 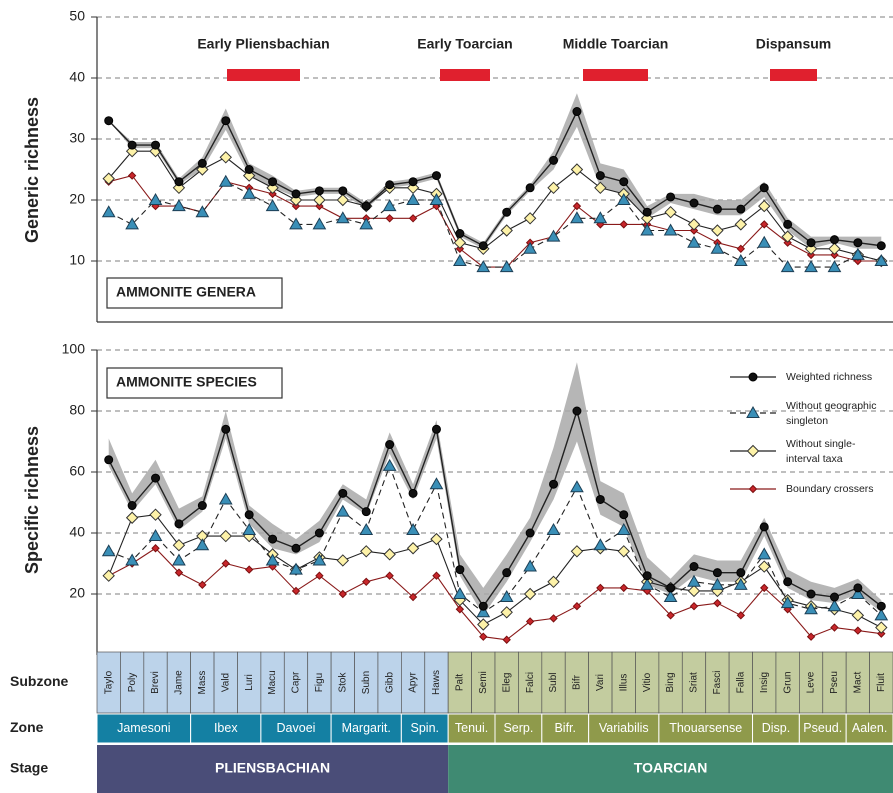 I want to click on event-label: Early Toarcian, so click(x=464, y=44).